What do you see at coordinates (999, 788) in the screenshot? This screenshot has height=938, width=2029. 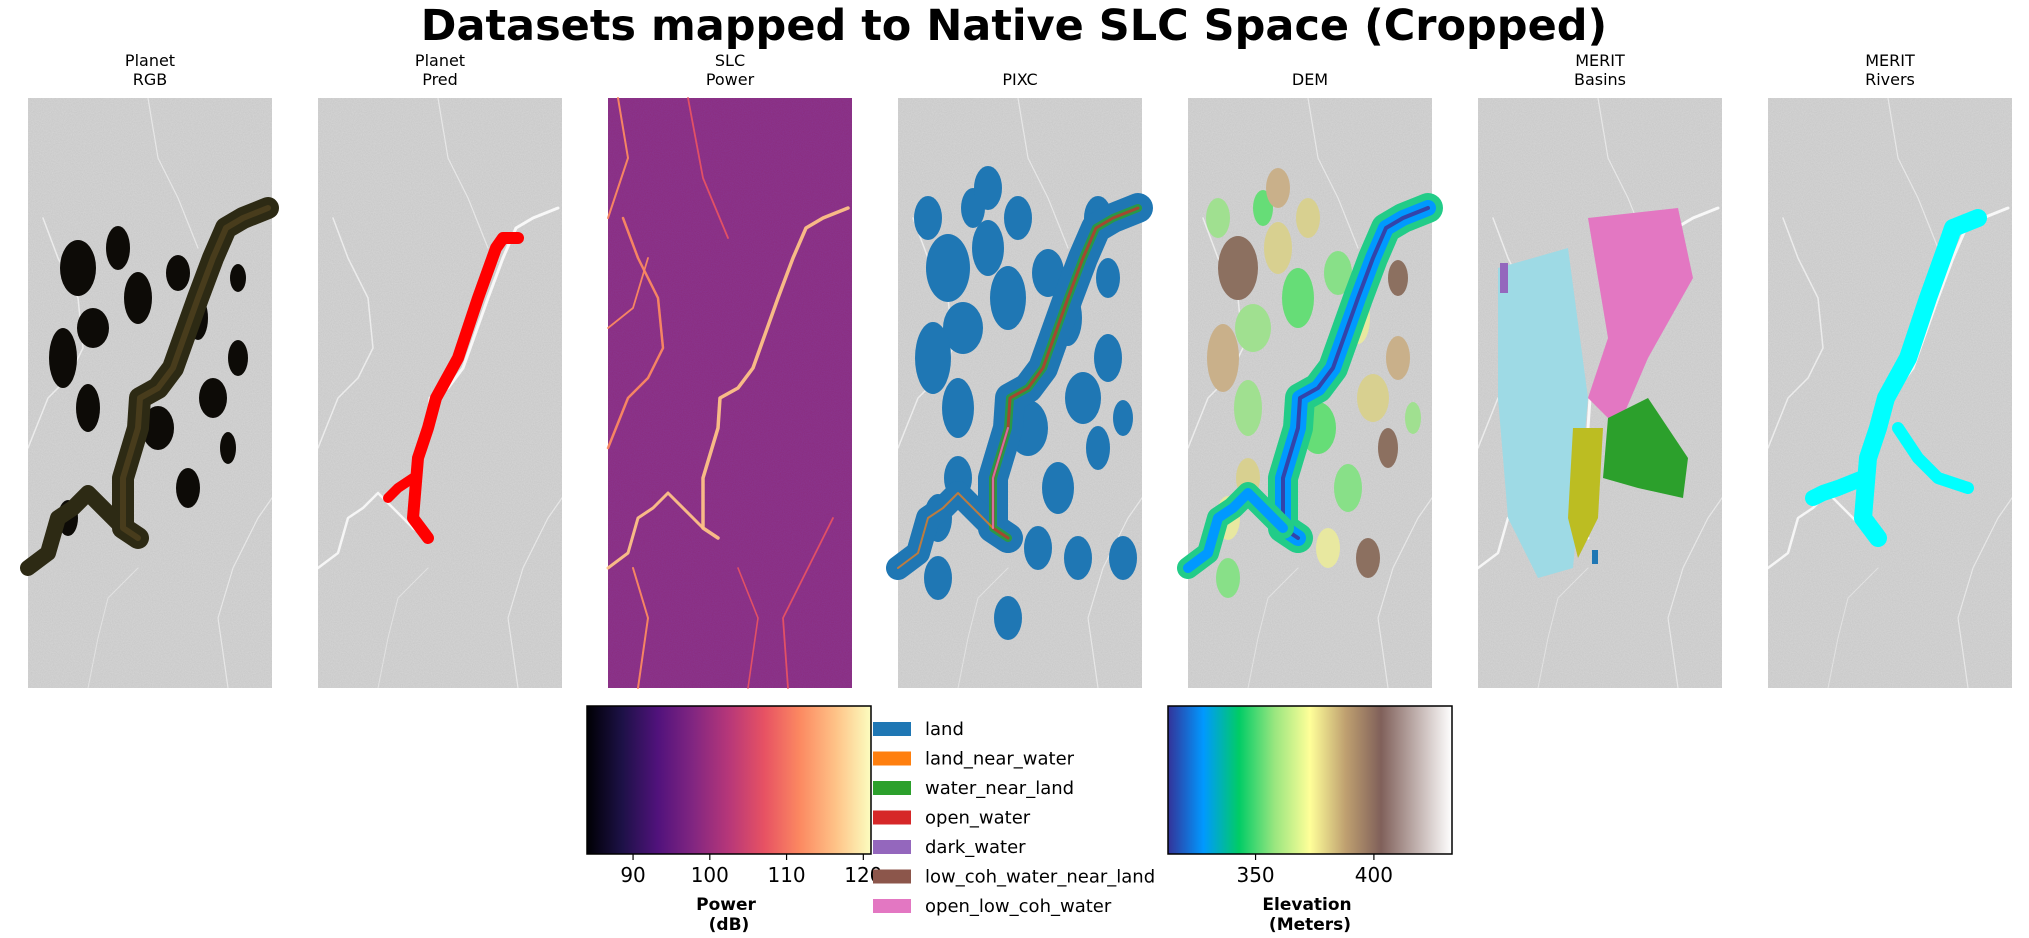 I see `legend-label: water_near_land` at bounding box center [999, 788].